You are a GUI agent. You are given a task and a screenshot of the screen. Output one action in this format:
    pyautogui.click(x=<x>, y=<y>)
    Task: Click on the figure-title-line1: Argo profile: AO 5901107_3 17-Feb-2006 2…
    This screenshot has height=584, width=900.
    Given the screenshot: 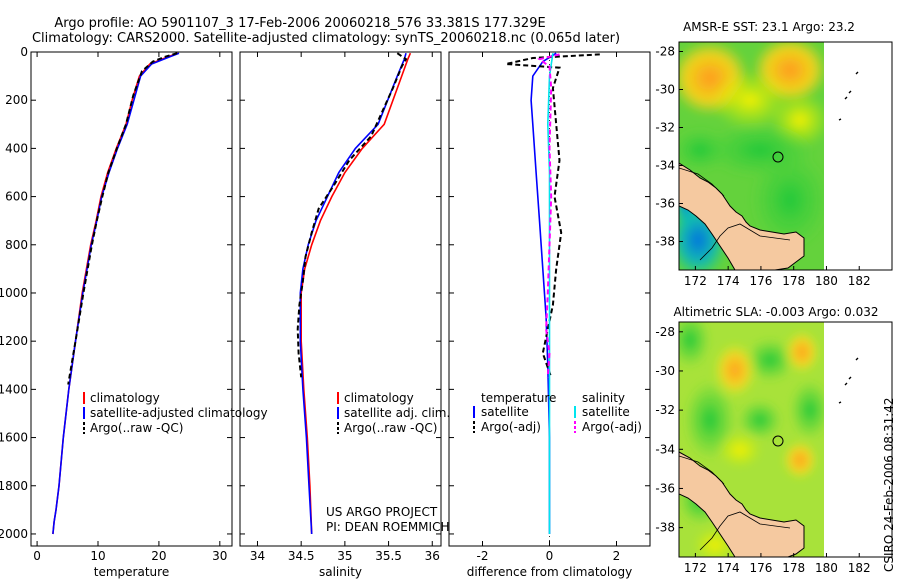 What is the action you would take?
    pyautogui.click(x=299, y=23)
    